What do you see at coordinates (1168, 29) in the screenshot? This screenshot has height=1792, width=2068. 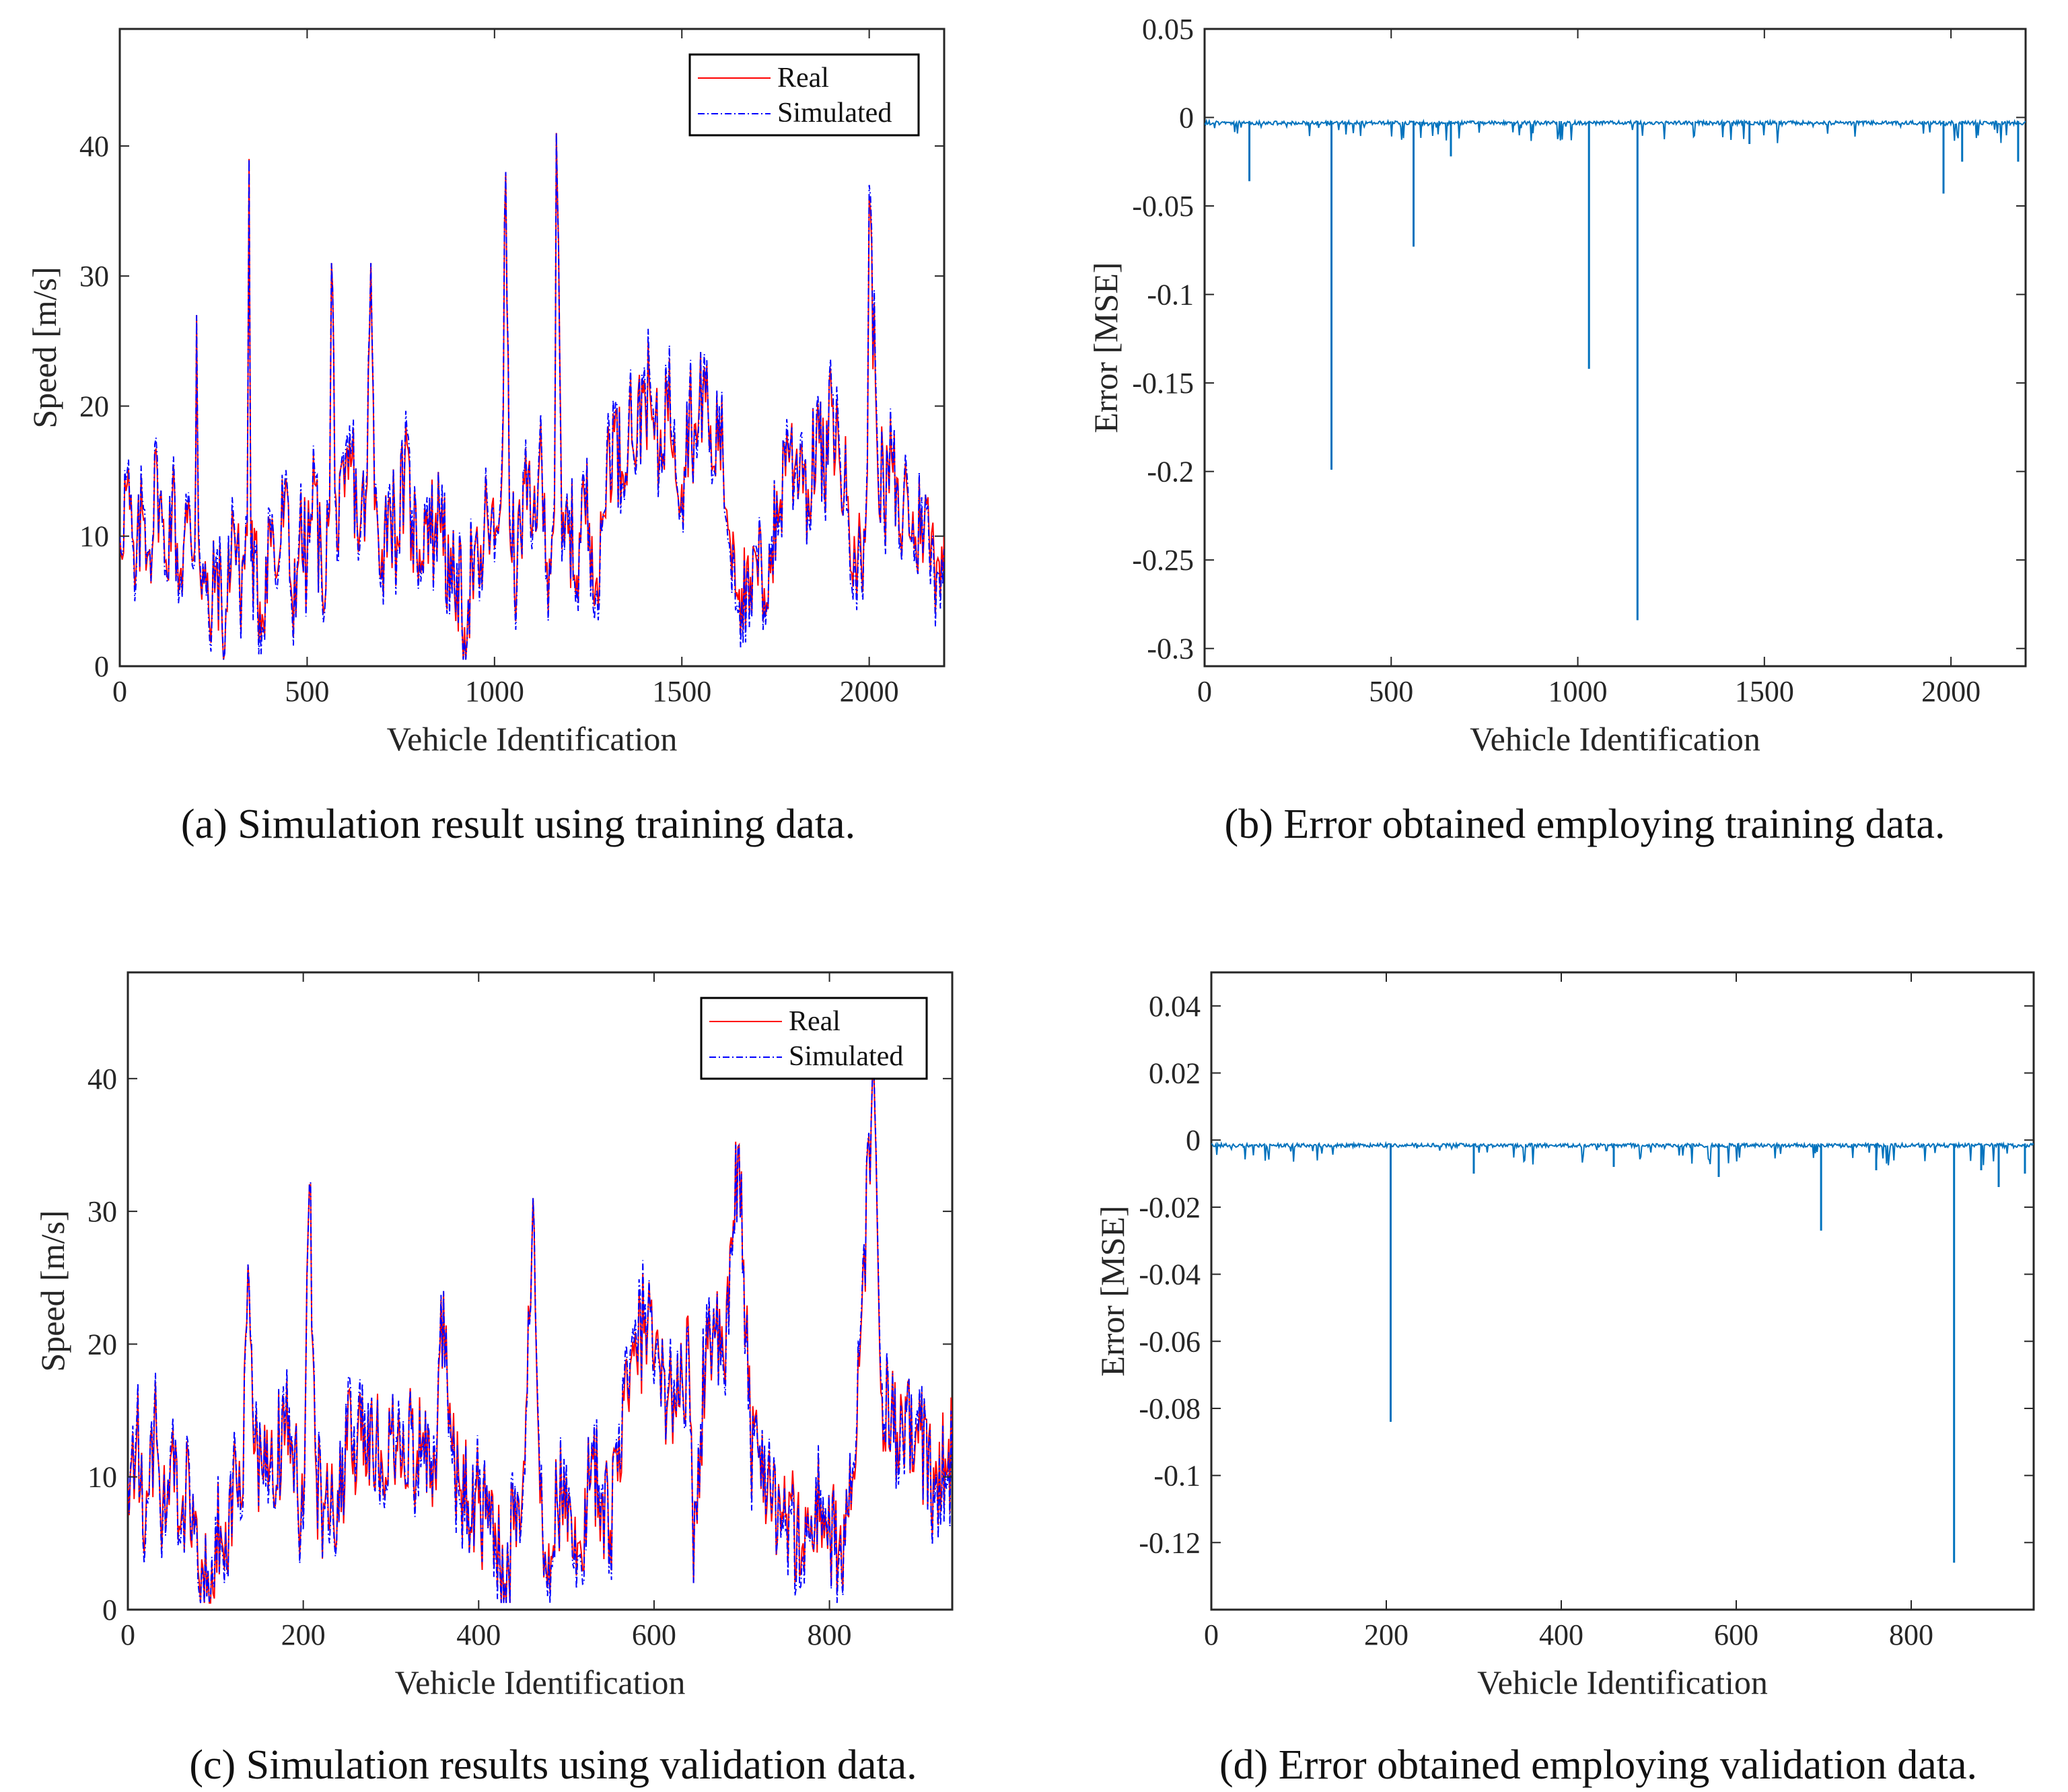 I see `y-tick-label: 0.05` at bounding box center [1168, 29].